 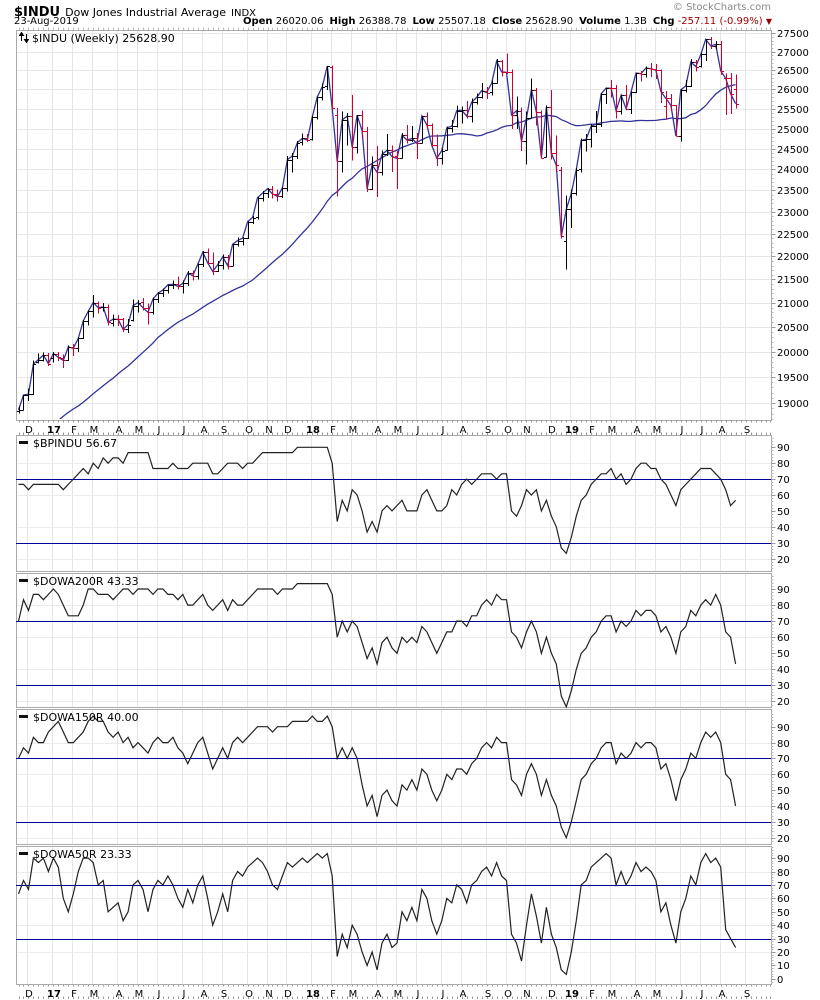 I want to click on price-arrows-icon, so click(x=24, y=38).